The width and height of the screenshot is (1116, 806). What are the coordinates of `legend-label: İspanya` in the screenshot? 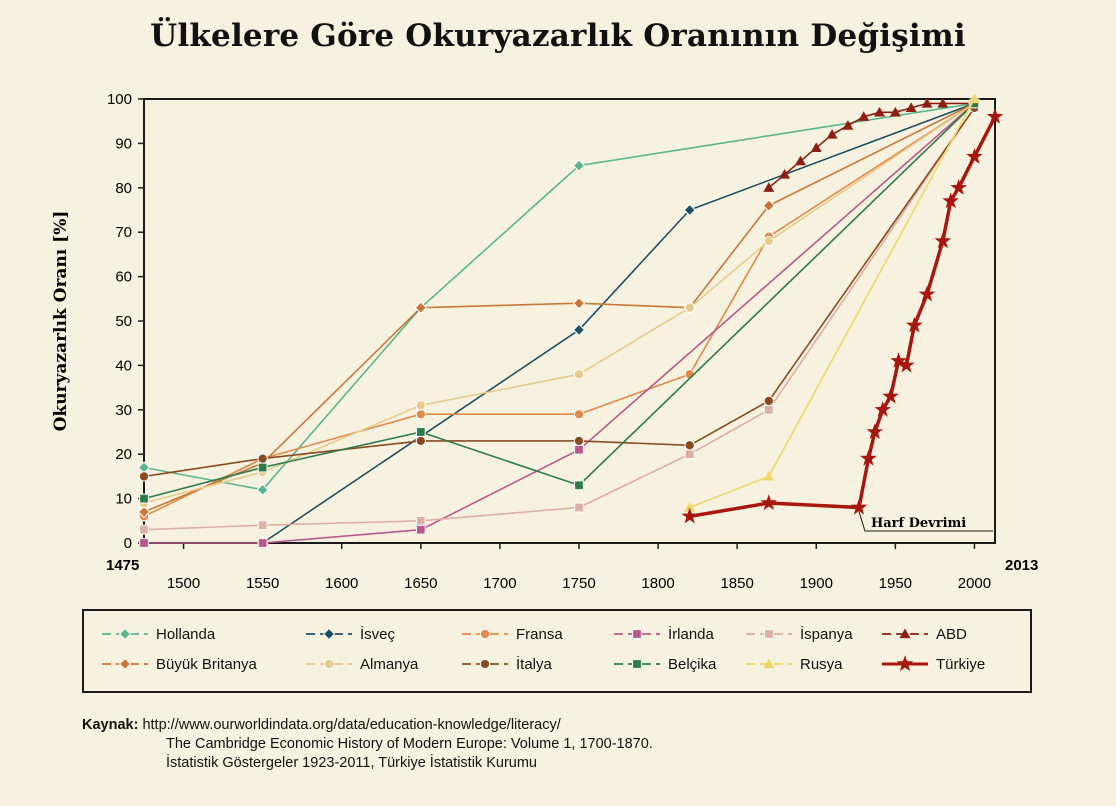 It's located at (826, 634).